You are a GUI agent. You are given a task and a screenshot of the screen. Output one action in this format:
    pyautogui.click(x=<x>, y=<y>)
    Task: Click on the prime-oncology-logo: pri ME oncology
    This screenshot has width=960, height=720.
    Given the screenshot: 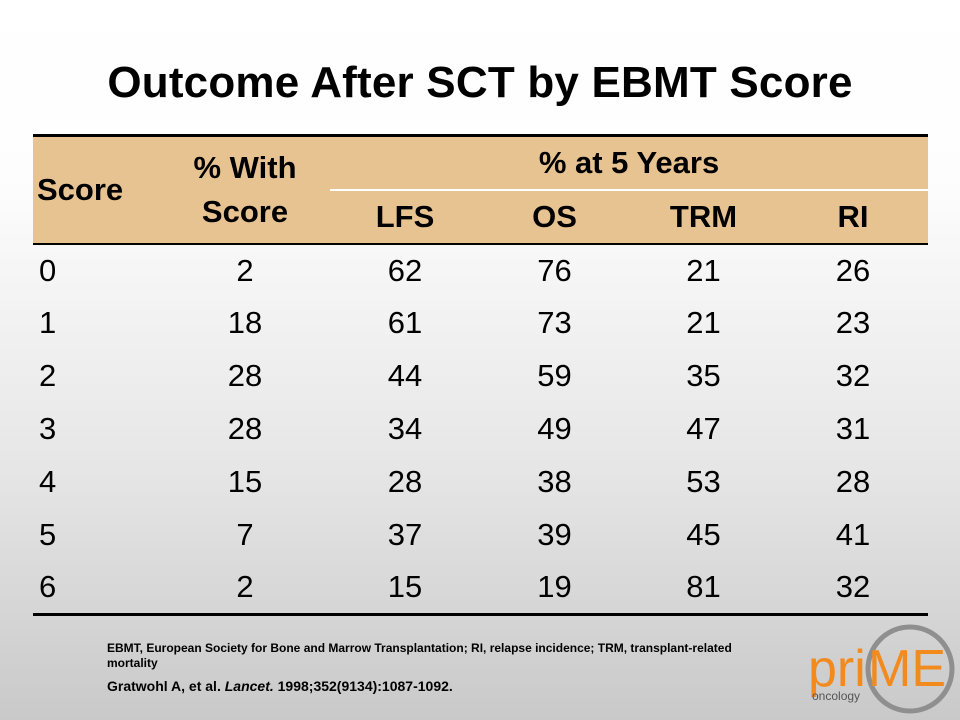 What is the action you would take?
    pyautogui.click(x=881, y=669)
    